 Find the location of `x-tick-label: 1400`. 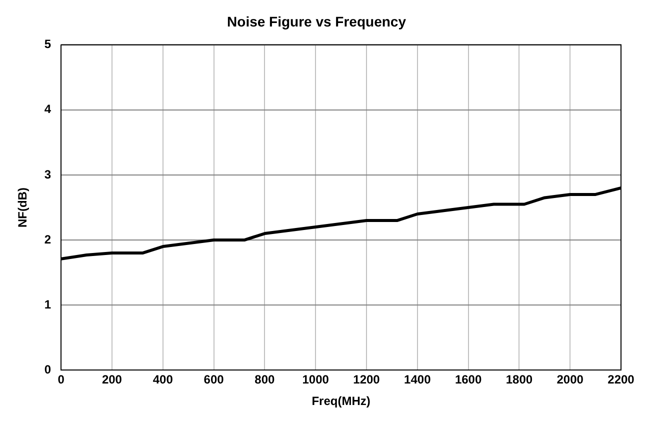

x-tick-label: 1400 is located at coordinates (418, 379).